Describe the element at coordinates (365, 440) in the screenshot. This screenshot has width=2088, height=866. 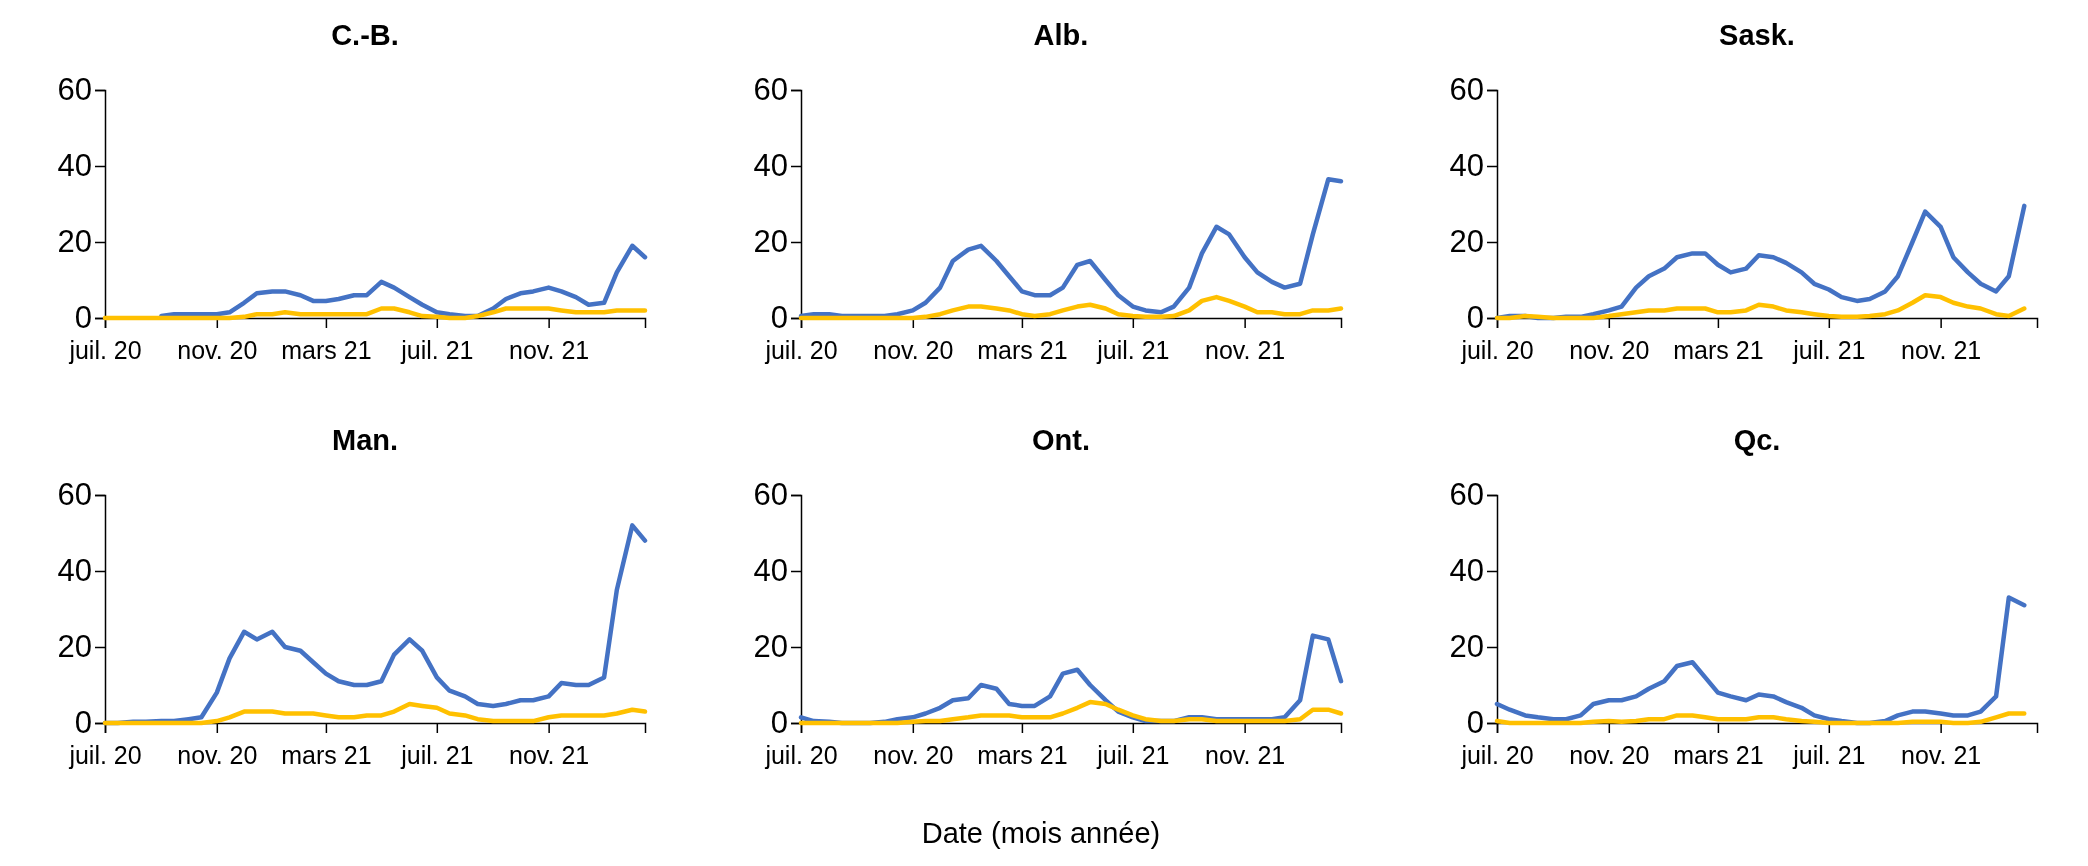
I see `chart-title: Man.` at that location.